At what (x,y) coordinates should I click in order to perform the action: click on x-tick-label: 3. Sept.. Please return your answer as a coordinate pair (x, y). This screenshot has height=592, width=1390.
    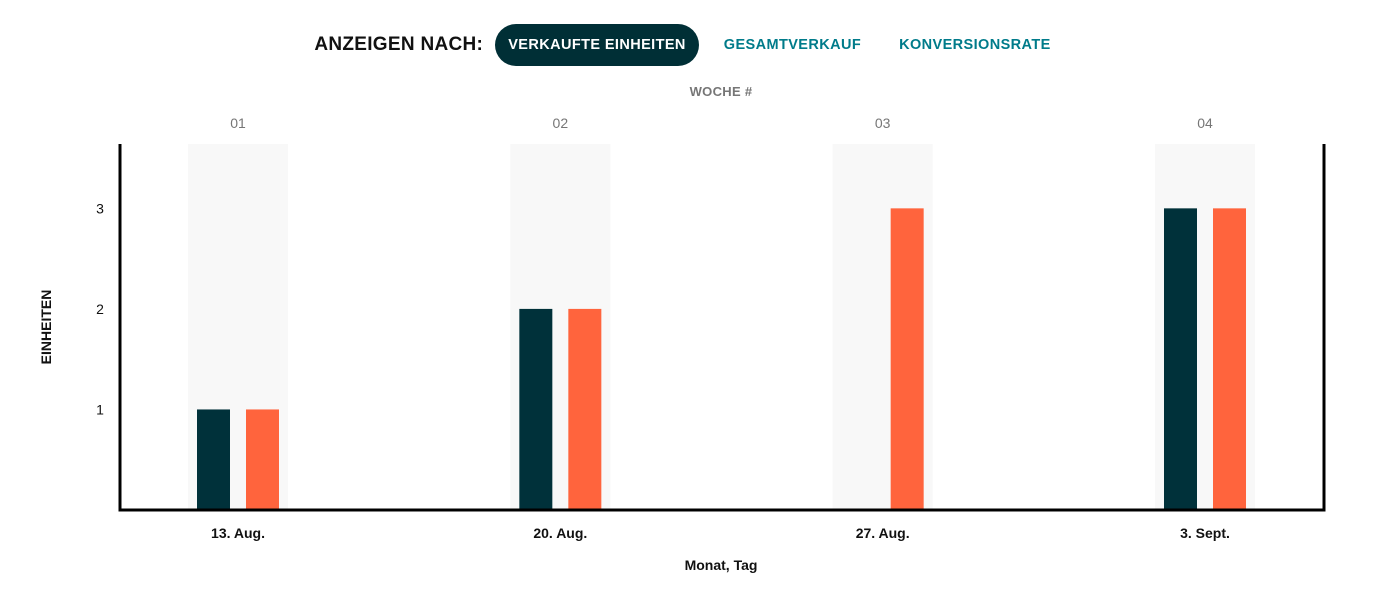
    Looking at the image, I should click on (1205, 533).